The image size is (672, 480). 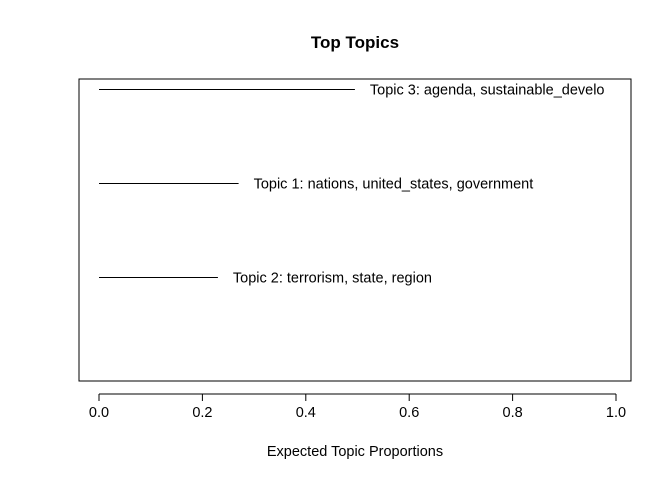 I want to click on x-tick-label: 0.4, so click(x=306, y=413).